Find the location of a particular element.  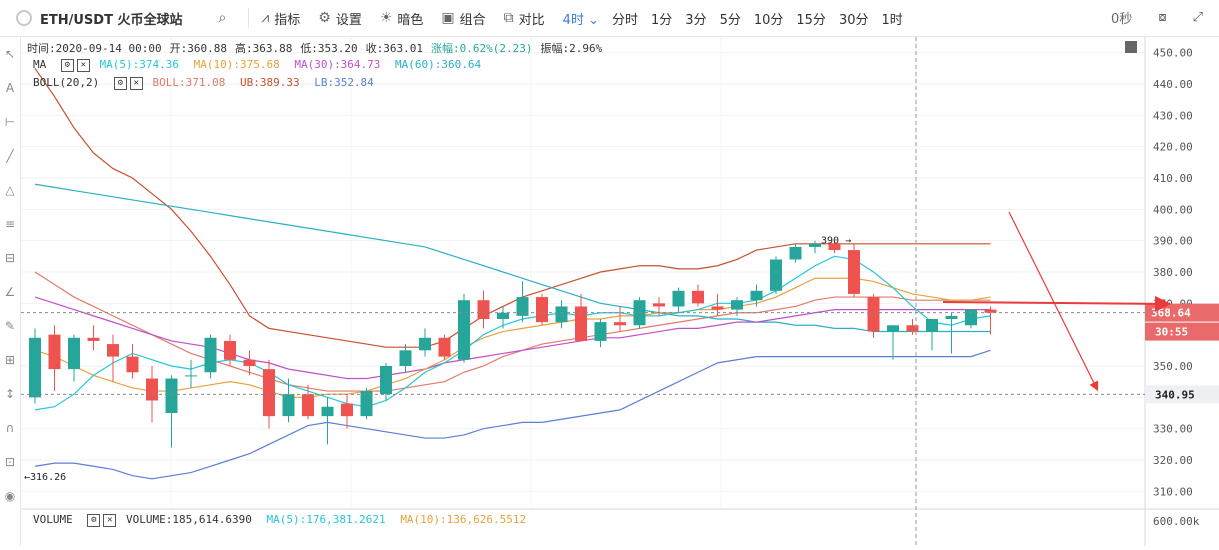

marked-price-label: 340.95 is located at coordinates (1175, 394).